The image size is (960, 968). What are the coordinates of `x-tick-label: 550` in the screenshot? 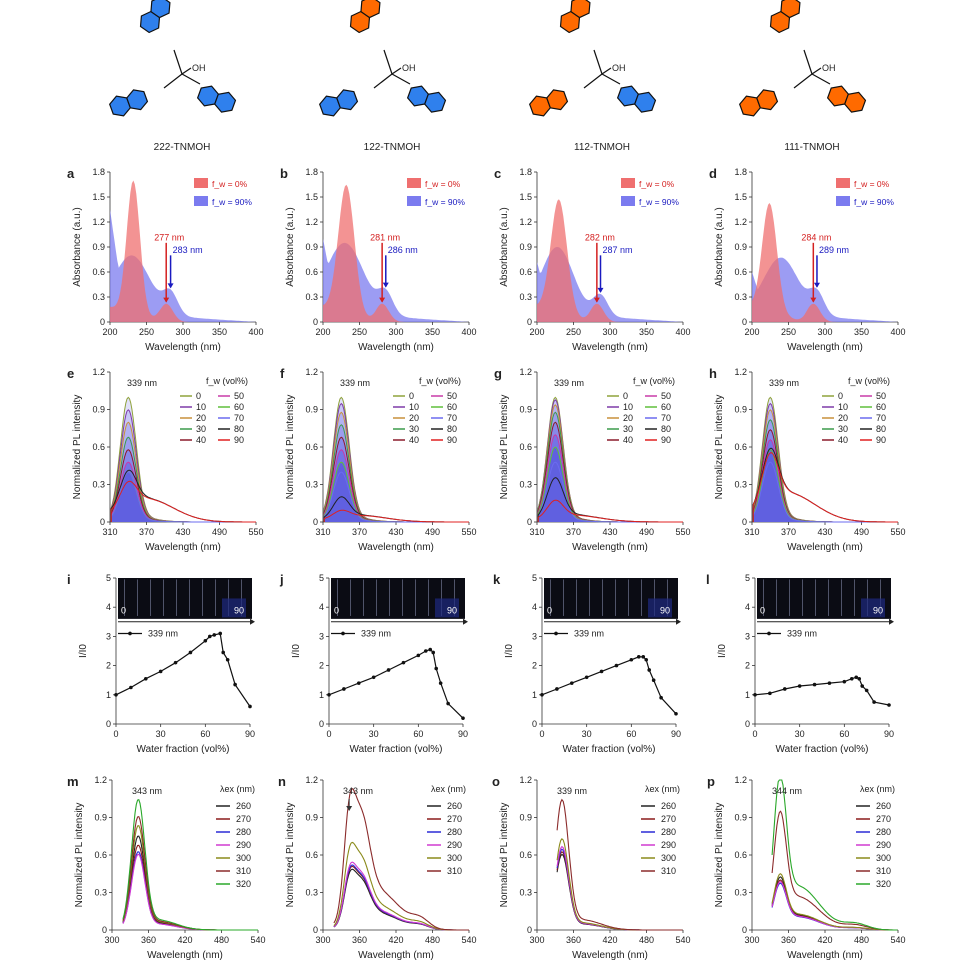 It's located at (255, 532).